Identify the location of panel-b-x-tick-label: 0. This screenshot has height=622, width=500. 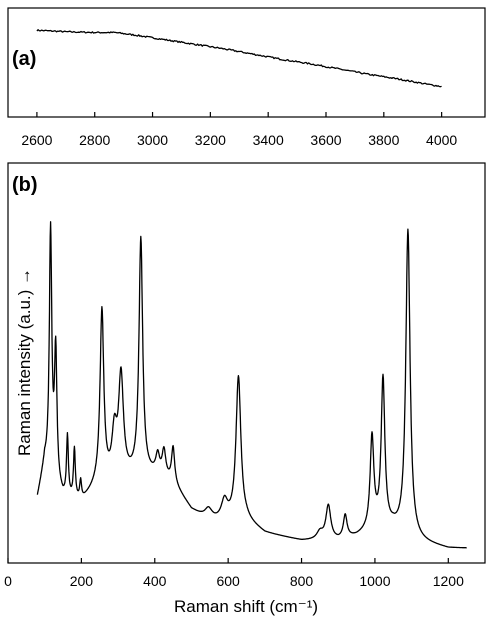
(8, 581).